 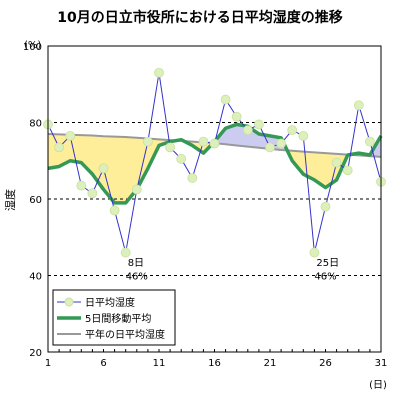 I want to click on y-unit-label: (%), so click(x=32, y=45).